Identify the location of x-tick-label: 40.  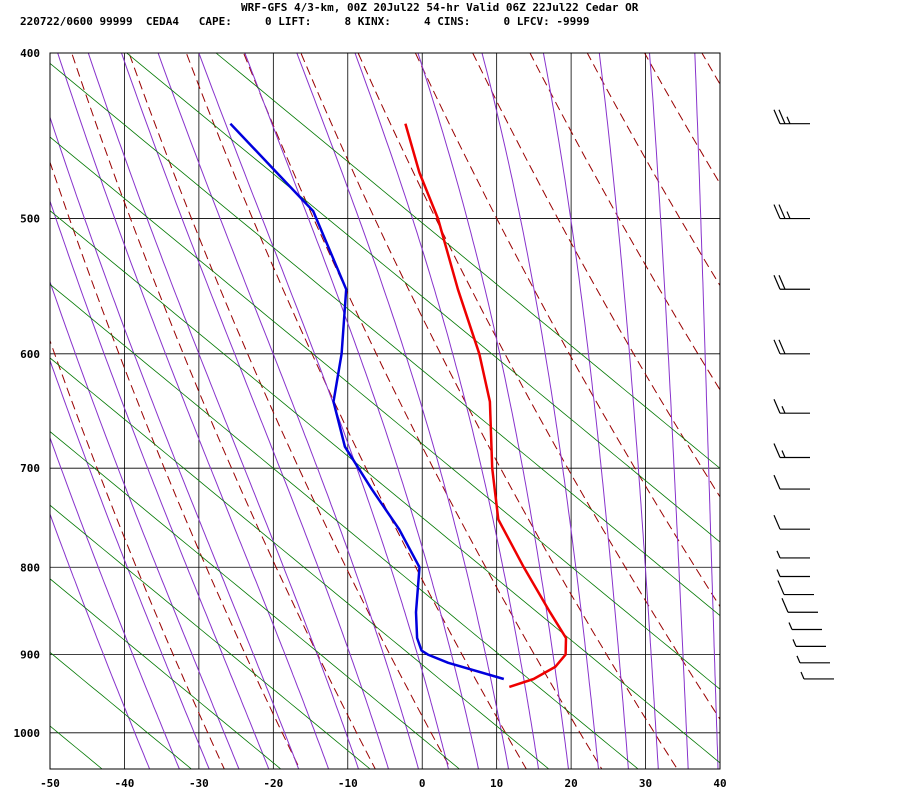
(719, 783).